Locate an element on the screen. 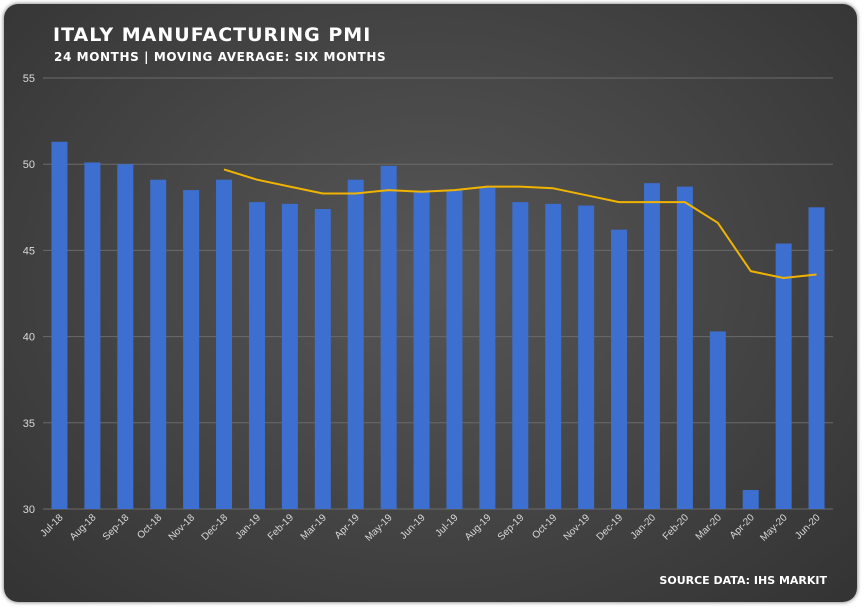 Image resolution: width=865 pixels, height=611 pixels. x-tick-label: Sep-19 is located at coordinates (511, 527).